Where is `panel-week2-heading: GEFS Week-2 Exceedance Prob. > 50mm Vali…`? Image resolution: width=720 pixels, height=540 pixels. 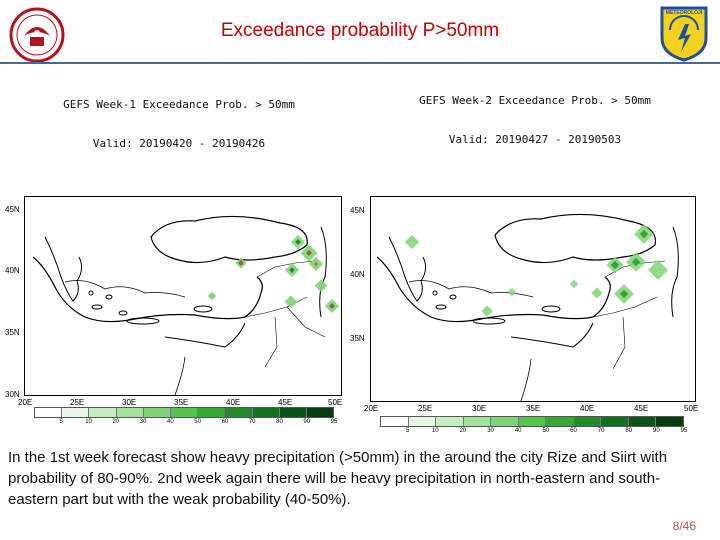
panel-week2-heading: GEFS Week-2 Exceedance Prob. > 50mm Vali… is located at coordinates (535, 113).